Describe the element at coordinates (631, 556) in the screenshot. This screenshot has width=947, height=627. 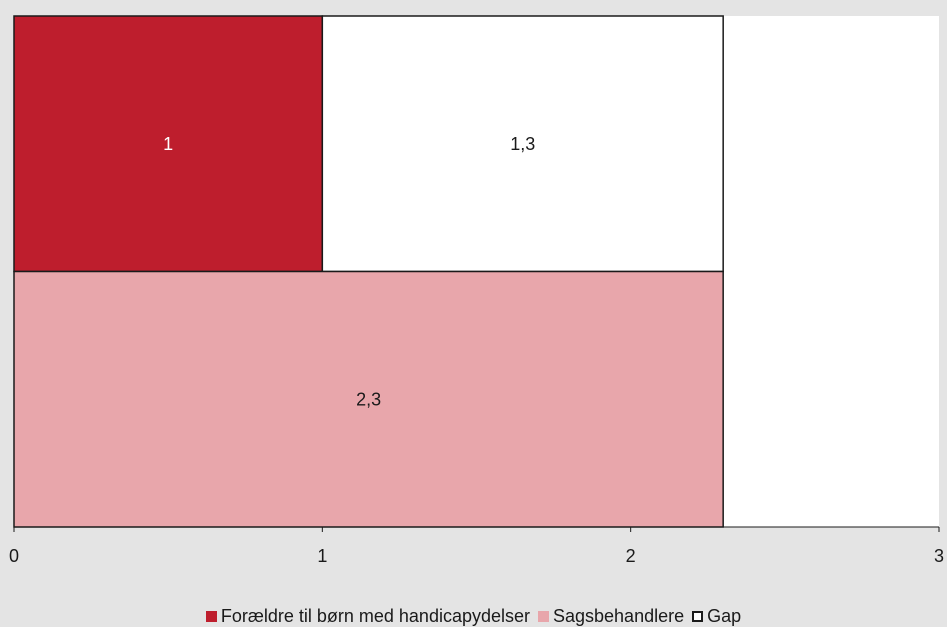
I see `x-tick-label: 2` at that location.